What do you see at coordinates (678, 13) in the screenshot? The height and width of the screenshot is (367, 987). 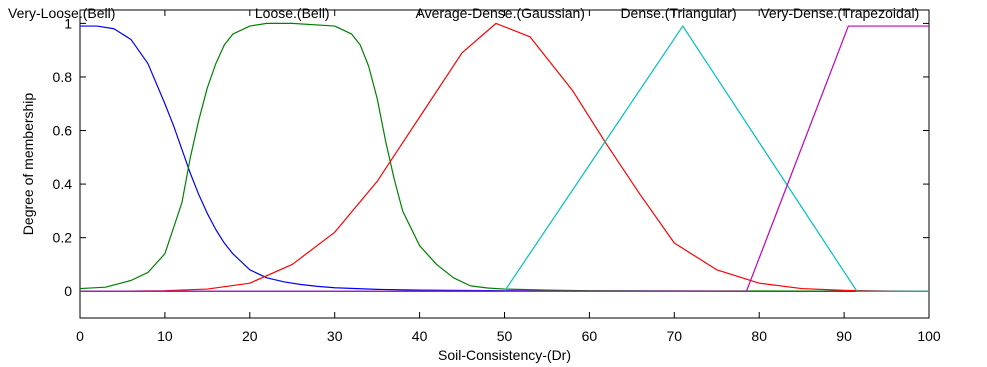 I see `series-label: Dense.(Triangular)` at bounding box center [678, 13].